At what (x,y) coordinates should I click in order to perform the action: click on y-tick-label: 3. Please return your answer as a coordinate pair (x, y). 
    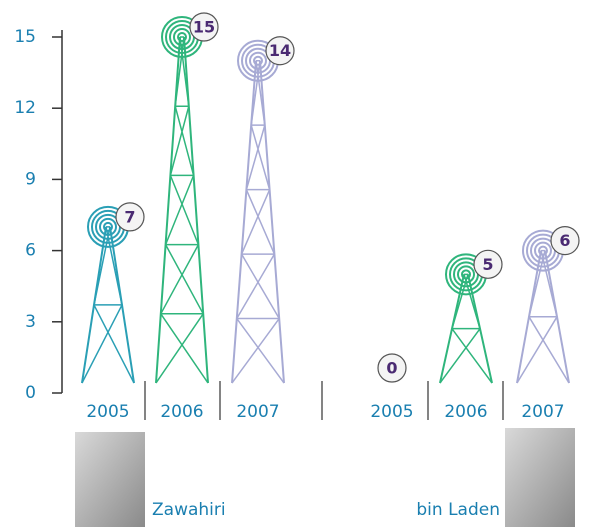
    Looking at the image, I should click on (30, 322).